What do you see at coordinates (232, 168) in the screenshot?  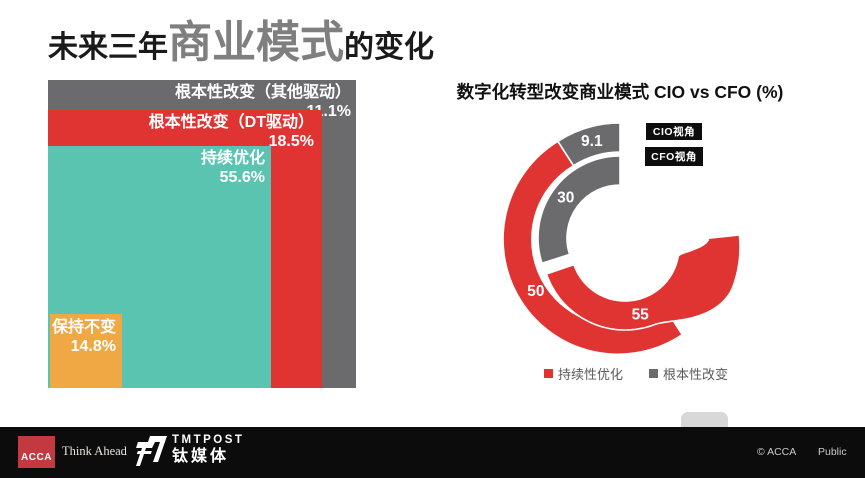 I see `segment-label: 持续优化 55.6%` at bounding box center [232, 168].